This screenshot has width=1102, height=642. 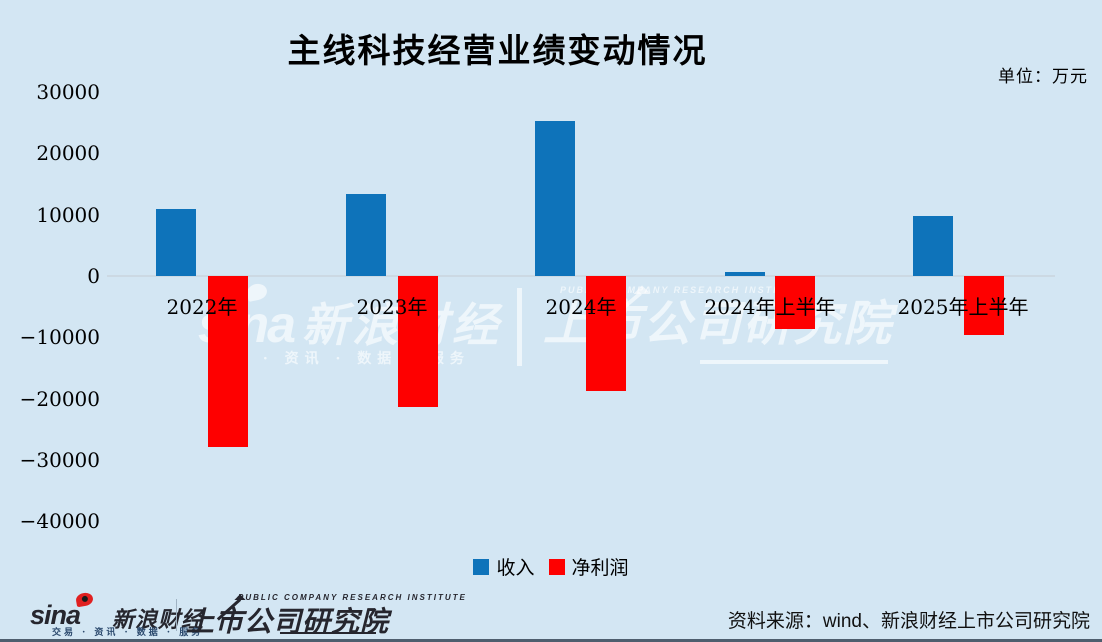 I want to click on data-source-label: 资料来源：wind、新浪财经上市公司研究院, so click(x=908, y=621).